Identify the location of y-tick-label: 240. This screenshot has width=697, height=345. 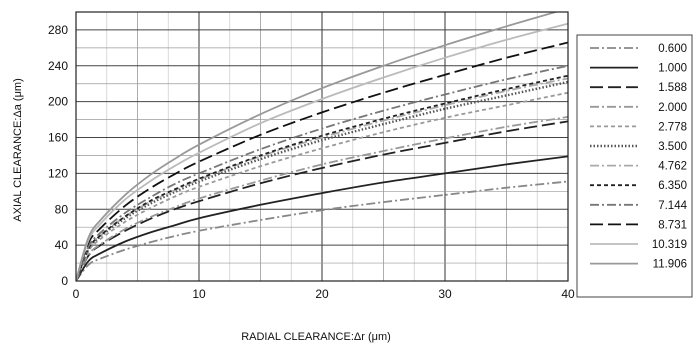
(58, 66).